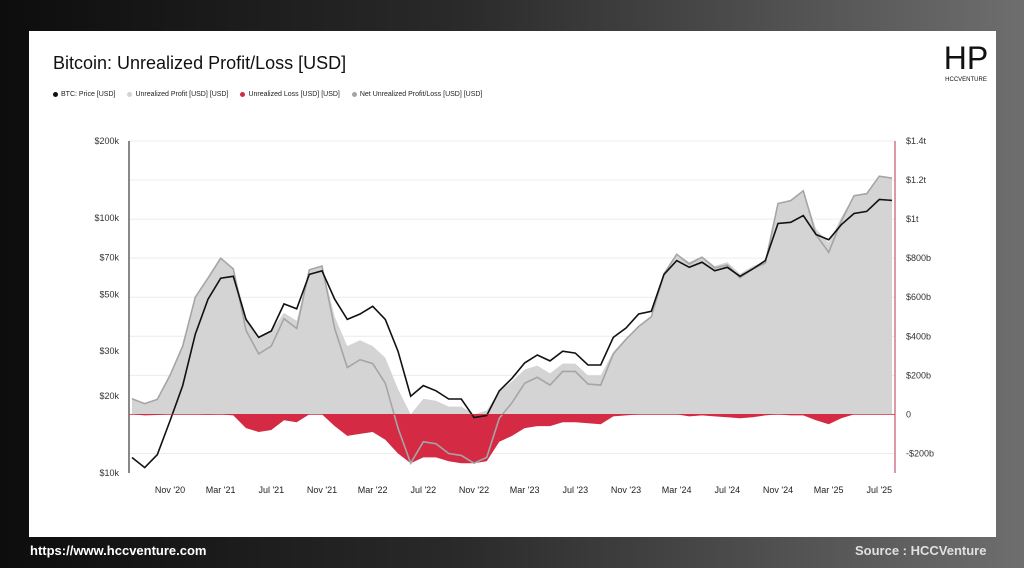 This screenshot has width=1024, height=568. What do you see at coordinates (130, 94) in the screenshot?
I see `legend-swatch-profit` at bounding box center [130, 94].